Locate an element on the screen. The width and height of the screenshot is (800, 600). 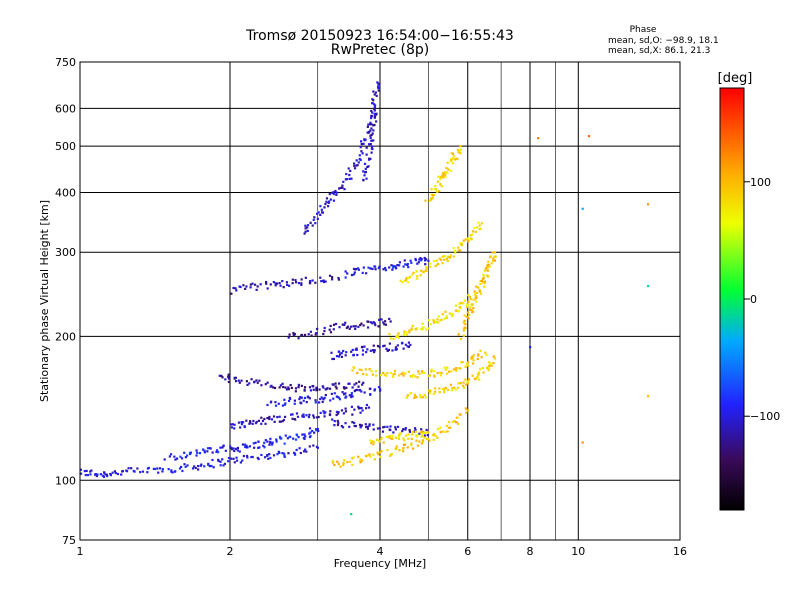
colorbar-label: [deg] is located at coordinates (735, 78).